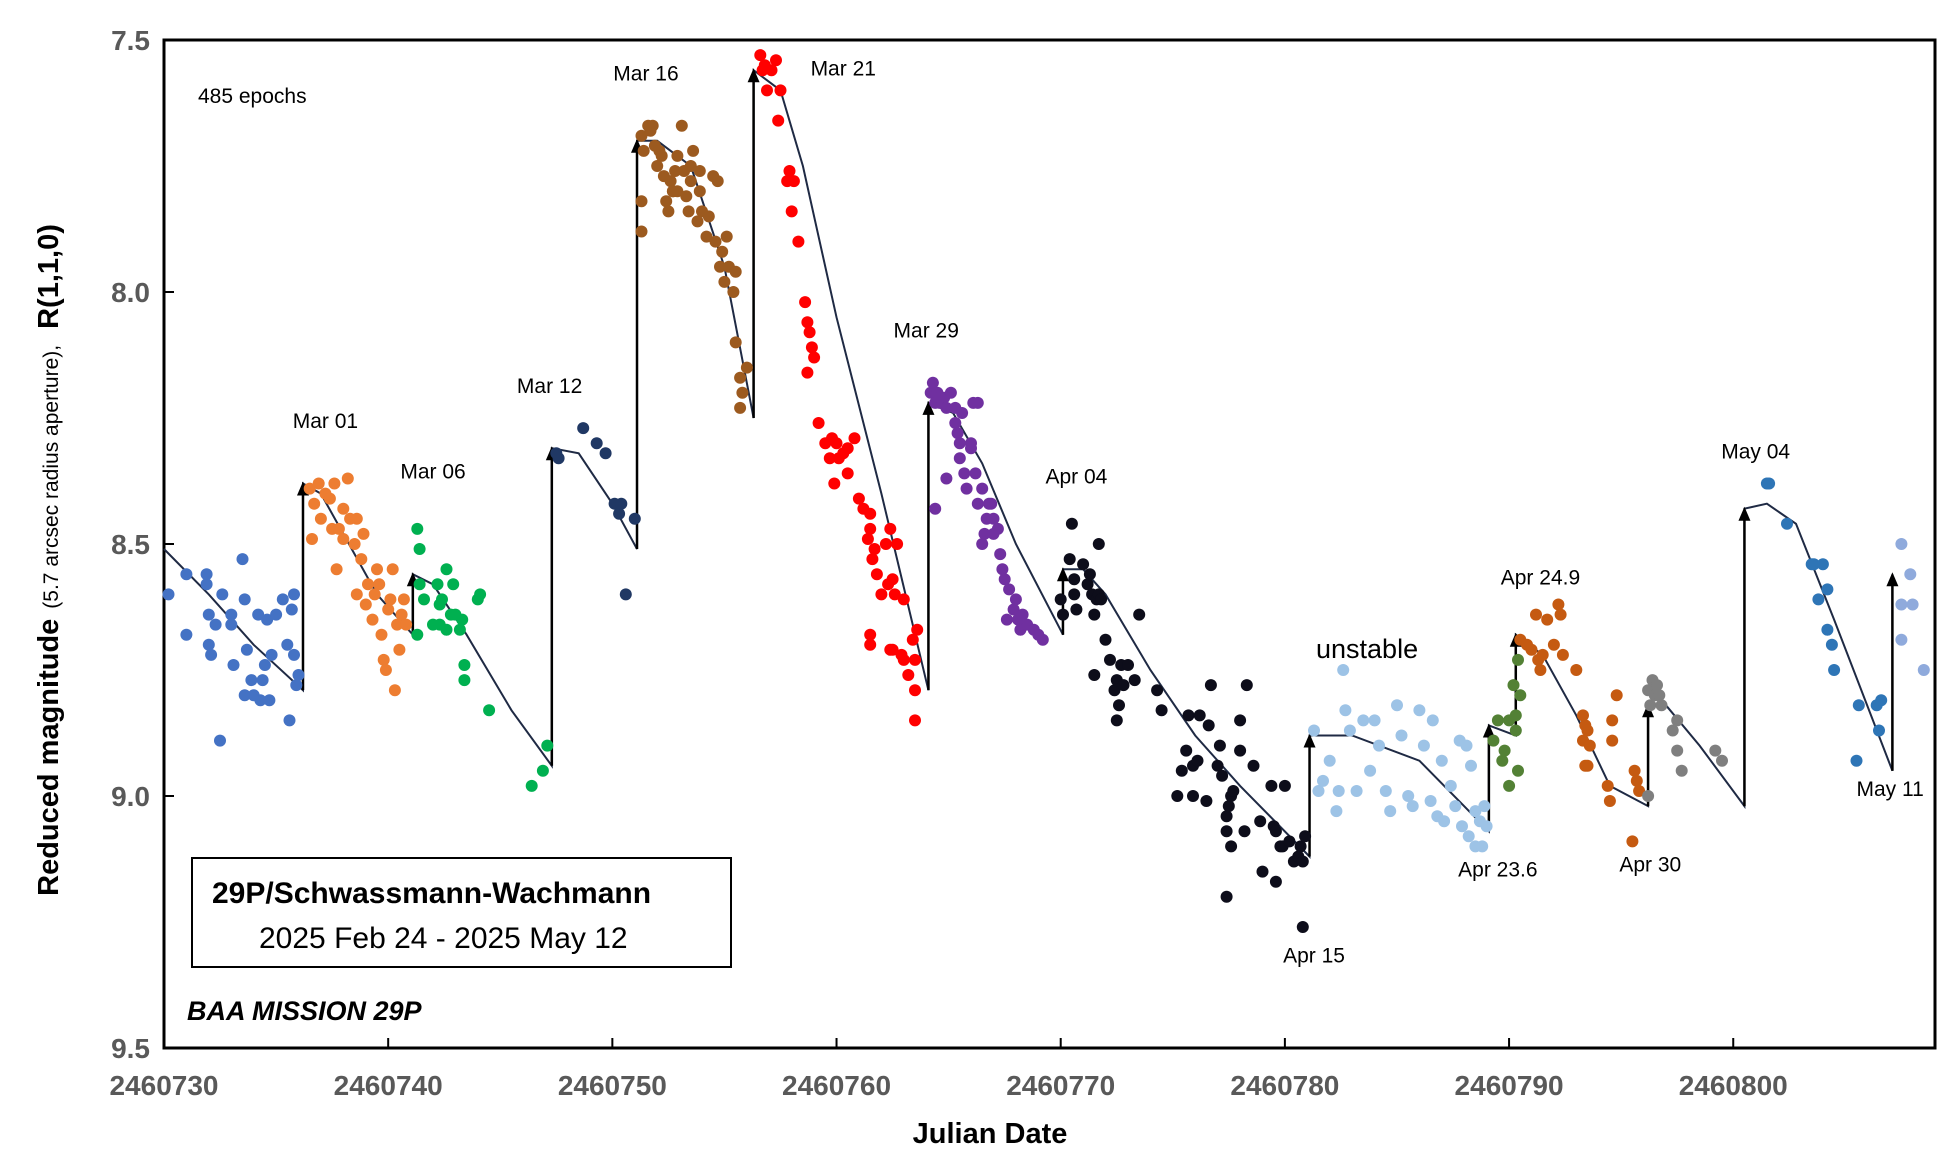 Image resolution: width=1959 pixels, height=1171 pixels. Describe the element at coordinates (388, 1085) in the screenshot. I see `x-tick-label: 2460740` at that location.